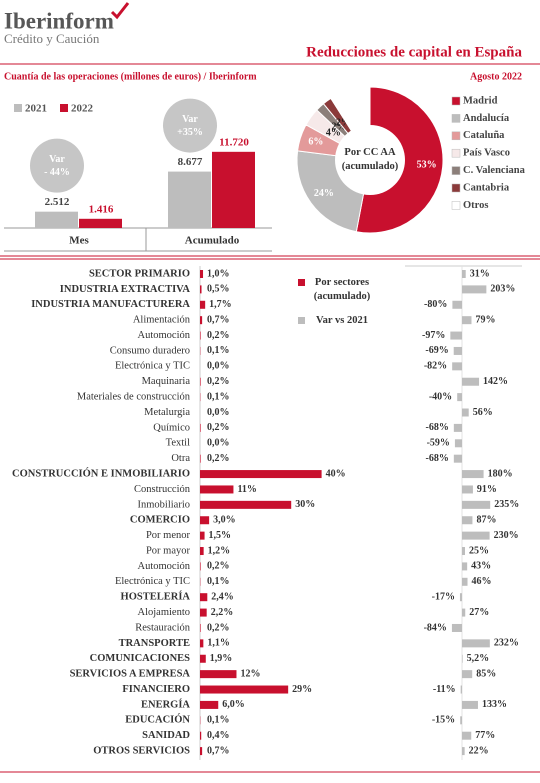  I want to click on category-label: FINANCIERO, so click(156, 689).